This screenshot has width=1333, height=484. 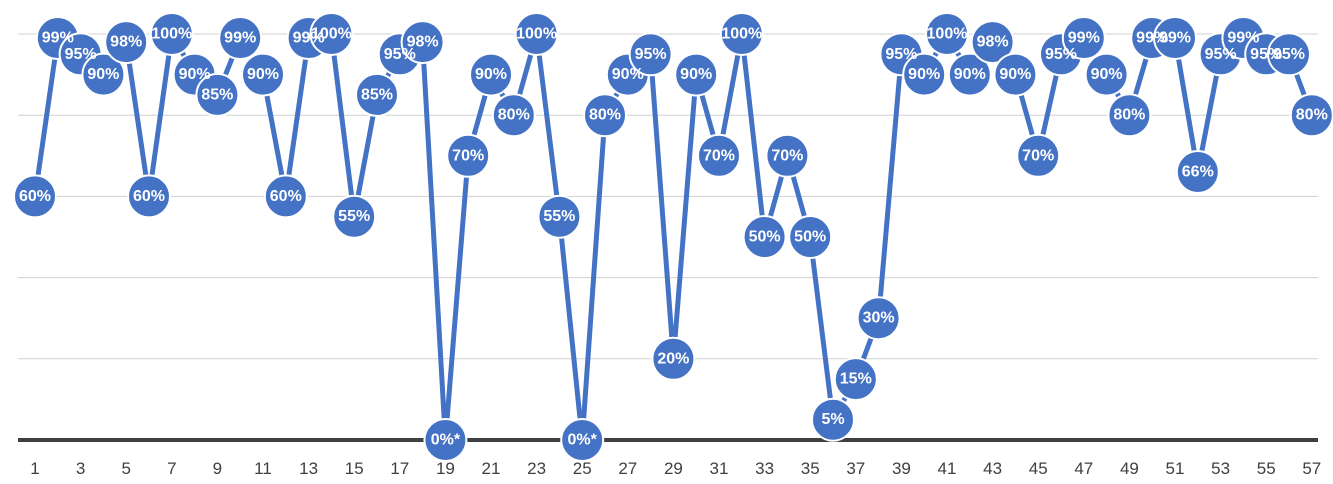 What do you see at coordinates (855, 468) in the screenshot?
I see `x-tick-label: 37` at bounding box center [855, 468].